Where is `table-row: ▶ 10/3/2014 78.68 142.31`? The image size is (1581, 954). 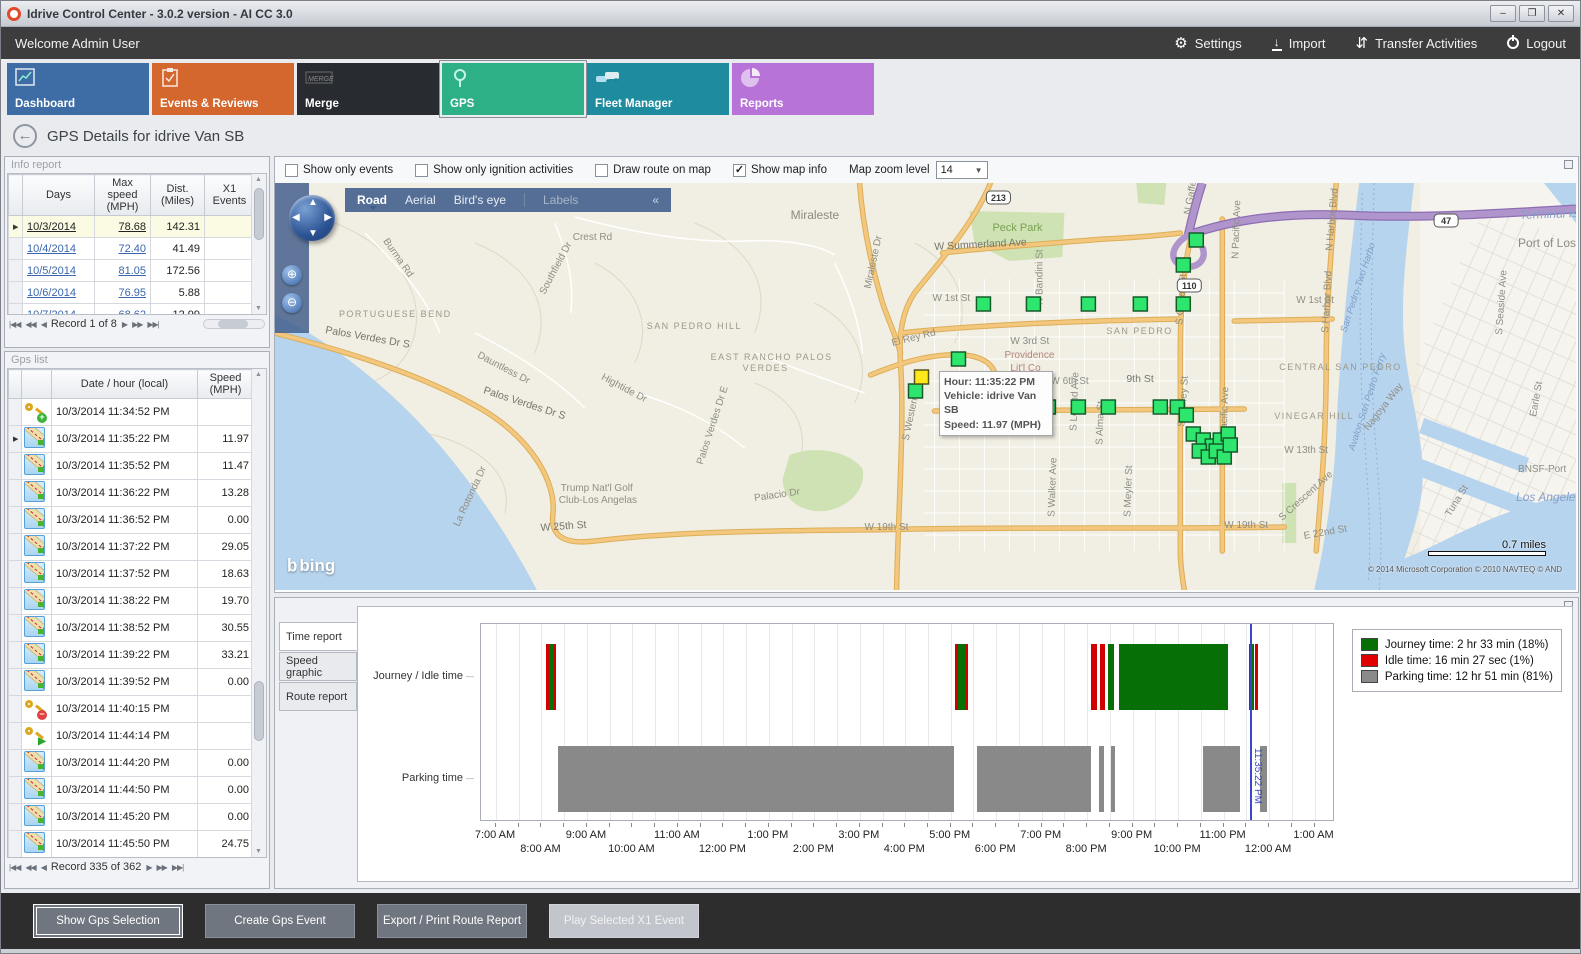 table-row: ▶ 10/3/2014 78.68 142.31 is located at coordinates (131, 226).